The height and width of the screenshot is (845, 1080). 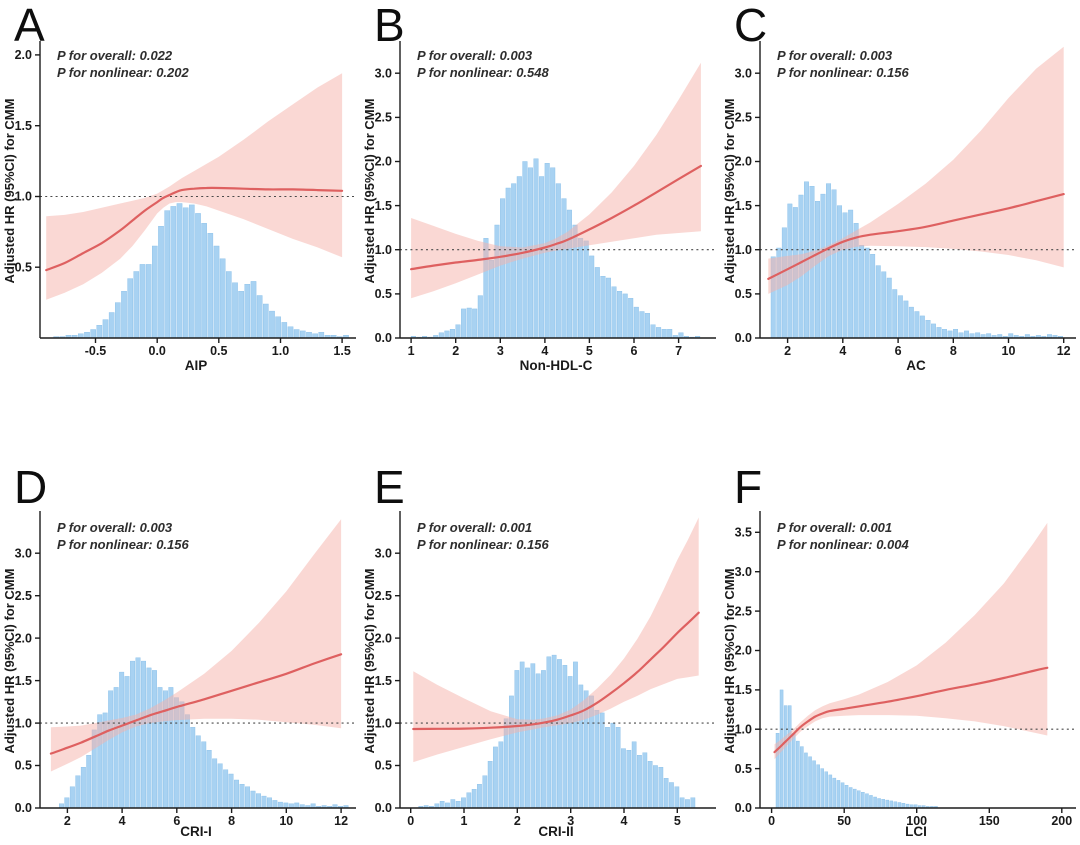 What do you see at coordinates (916, 831) in the screenshot?
I see `x-axis-label: LCI` at bounding box center [916, 831].